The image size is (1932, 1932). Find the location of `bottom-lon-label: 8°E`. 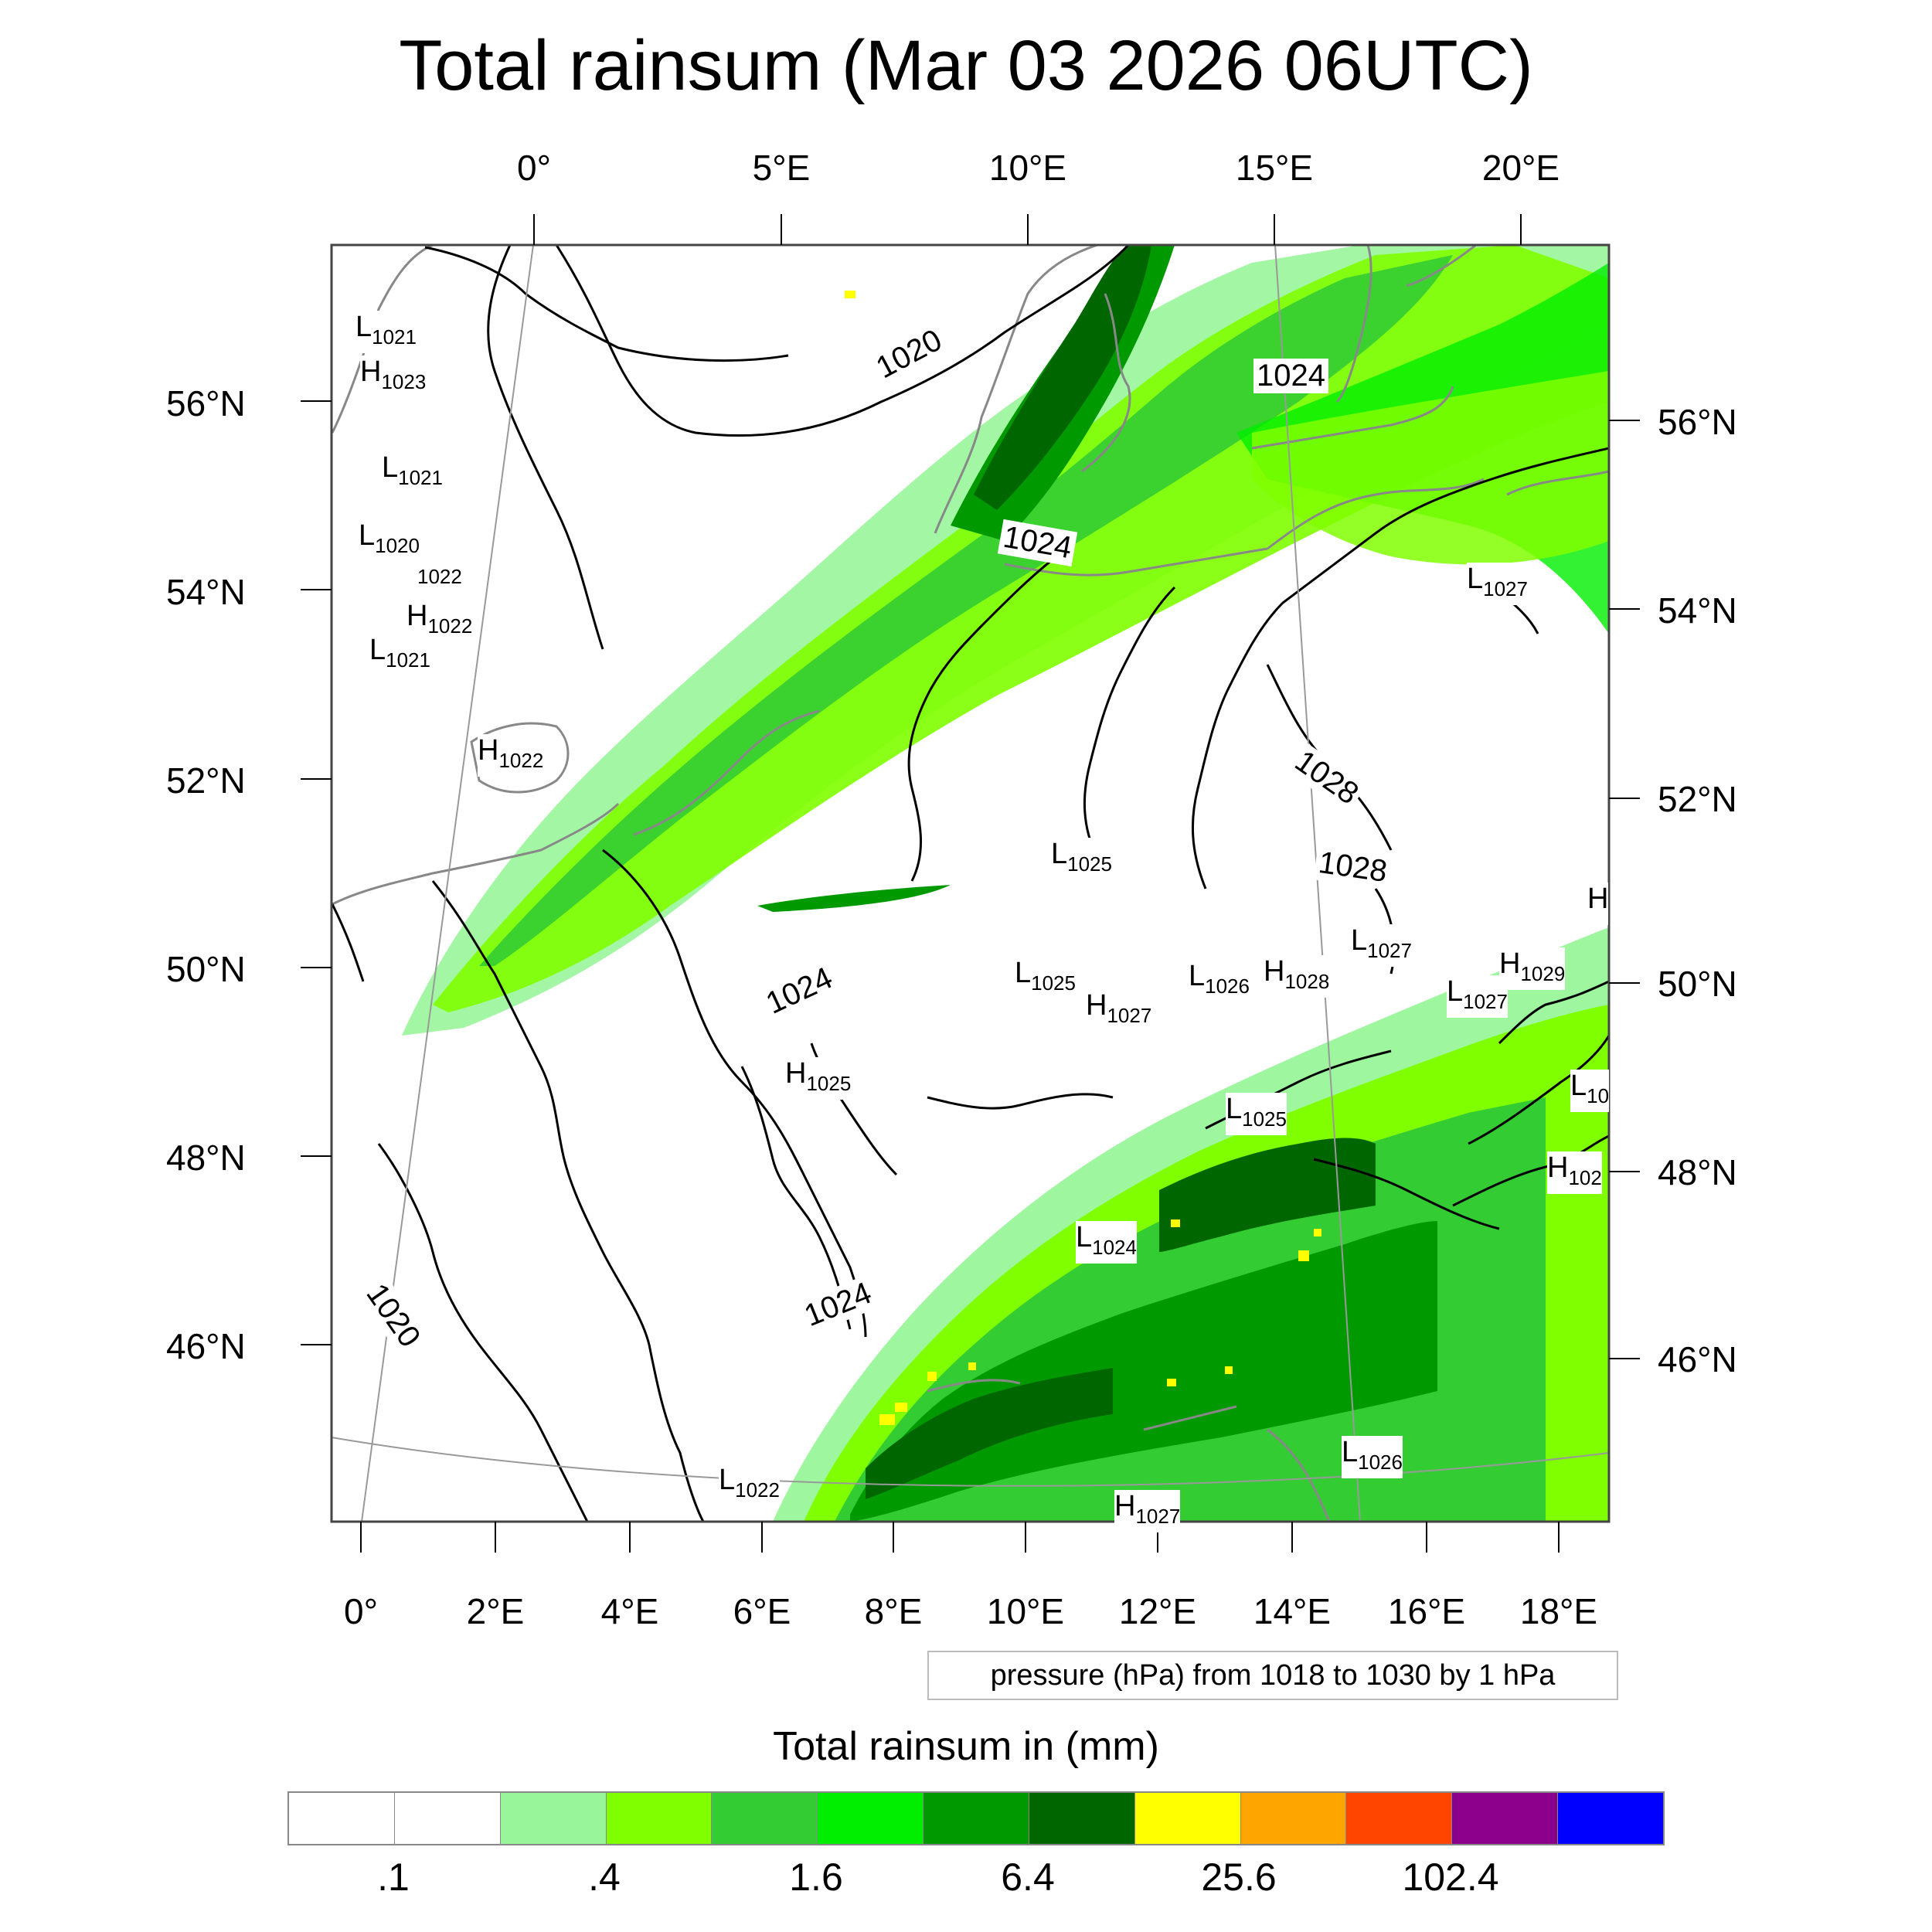

bottom-lon-label: 8°E is located at coordinates (893, 1611).